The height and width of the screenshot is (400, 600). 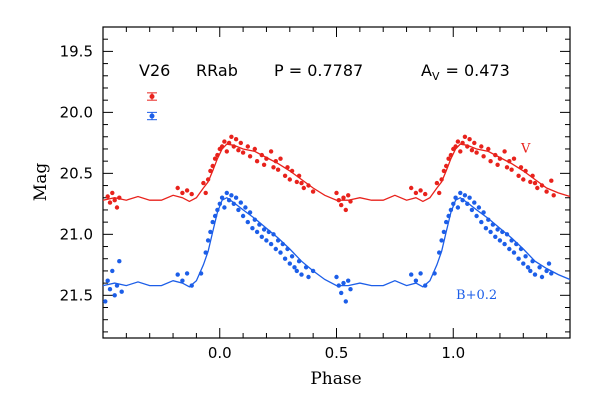 I want to click on errorbar-dot, so click(x=152, y=97).